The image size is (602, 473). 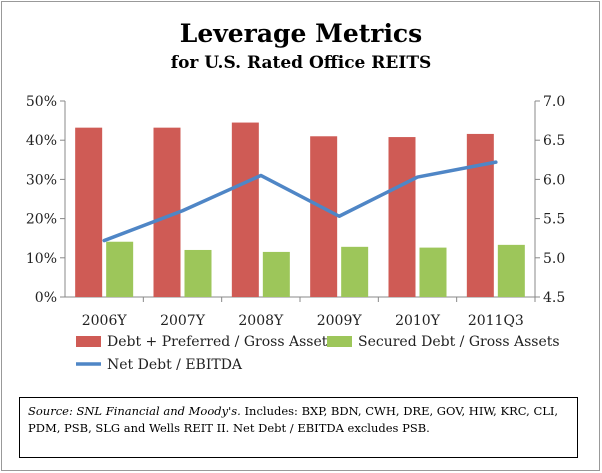 I want to click on x-tick-label: 2011Q3, so click(x=496, y=321).